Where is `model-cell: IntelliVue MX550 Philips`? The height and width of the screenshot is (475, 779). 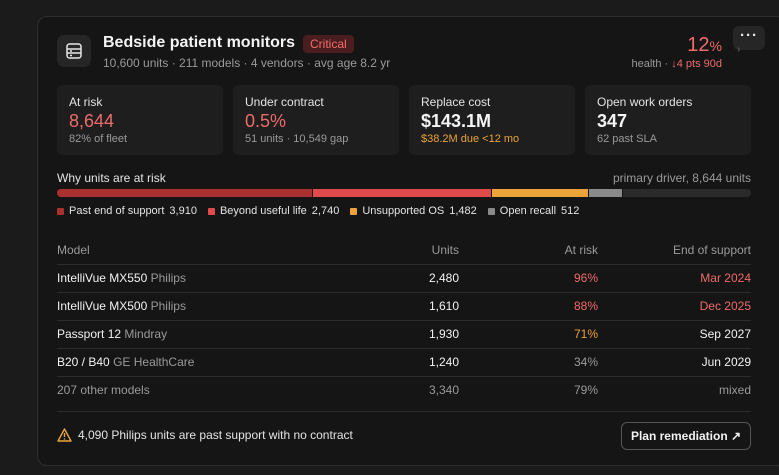
model-cell: IntelliVue MX550 Philips is located at coordinates (220, 278).